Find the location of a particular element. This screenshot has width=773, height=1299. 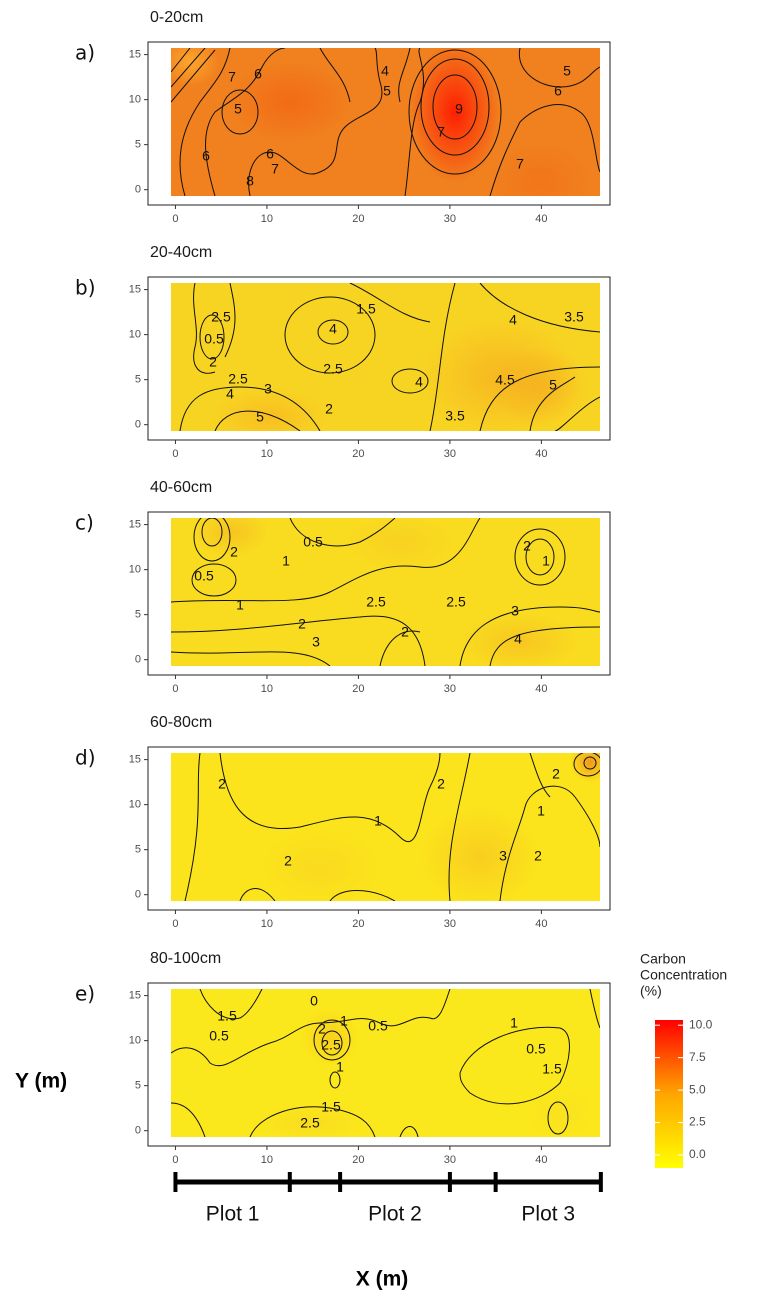

colorbar-tick-label: 0.0 is located at coordinates (697, 1154).